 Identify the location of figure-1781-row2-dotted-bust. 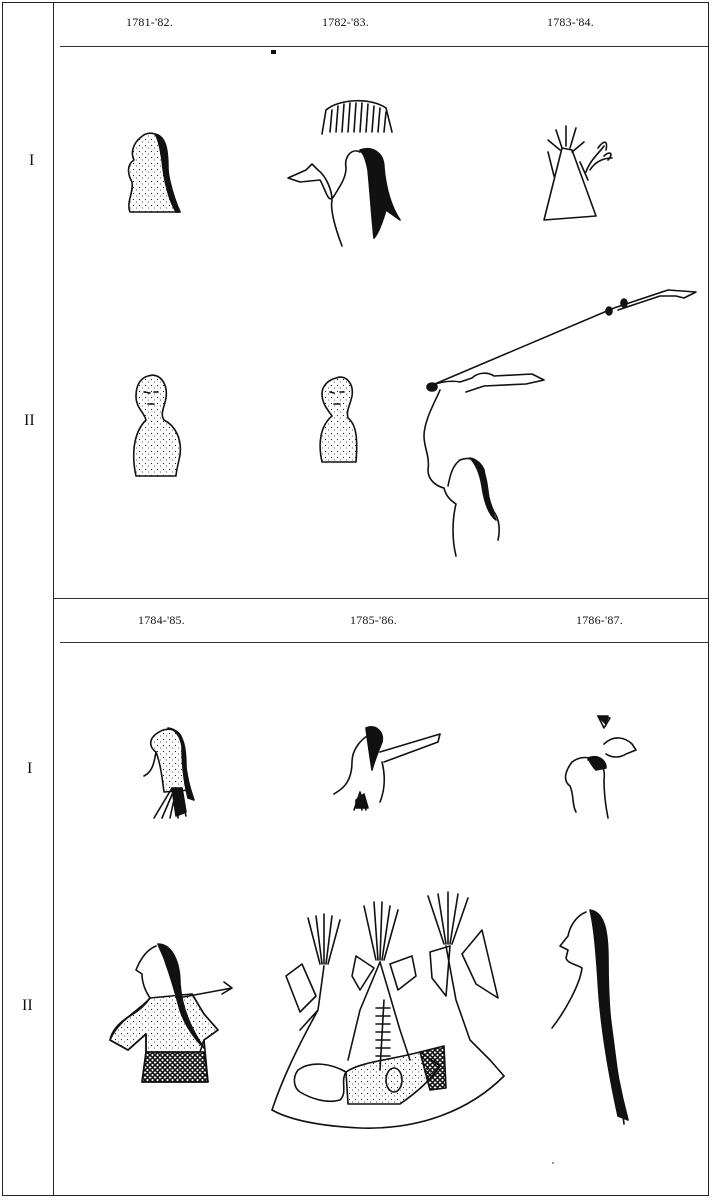
(157, 425).